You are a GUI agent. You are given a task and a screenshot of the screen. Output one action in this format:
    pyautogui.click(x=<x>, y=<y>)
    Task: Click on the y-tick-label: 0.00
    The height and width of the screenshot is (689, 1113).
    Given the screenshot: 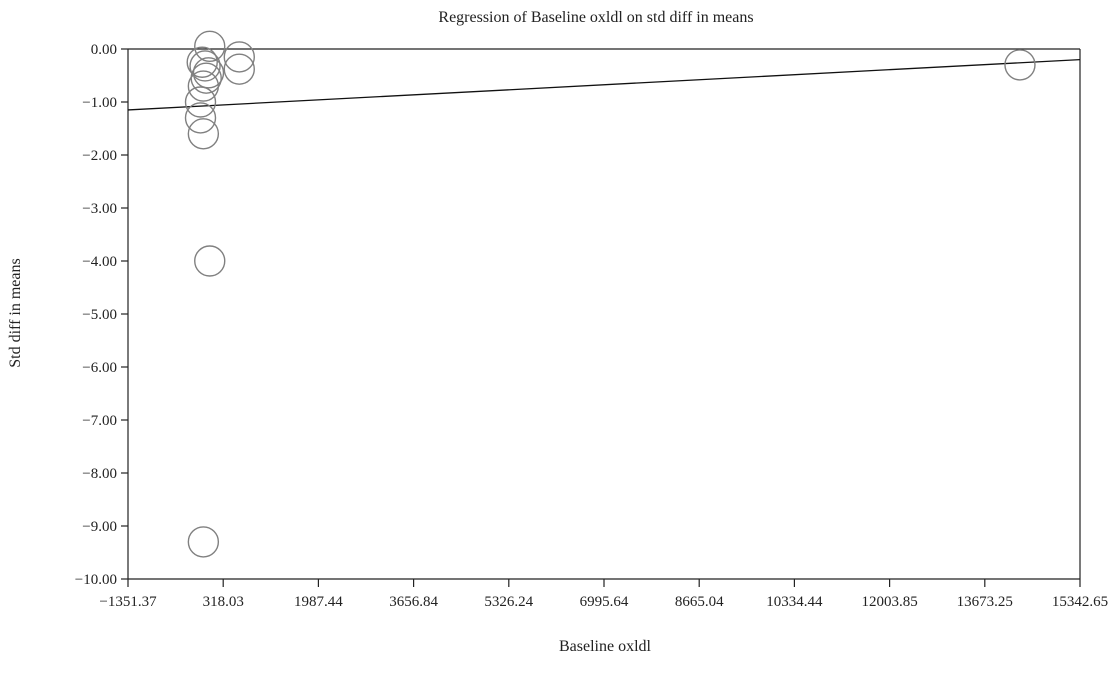 What is the action you would take?
    pyautogui.click(x=104, y=50)
    